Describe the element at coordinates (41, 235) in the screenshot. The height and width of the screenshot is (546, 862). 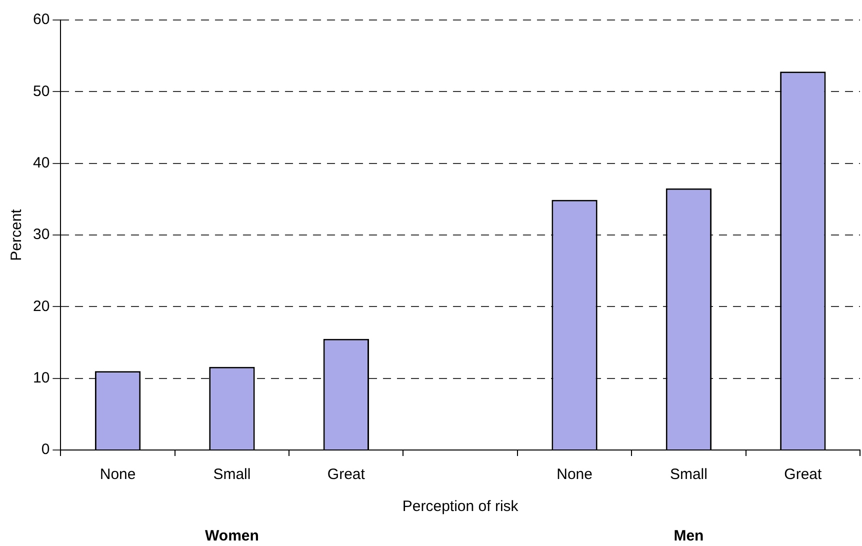
I see `y-tick-label: 30` at that location.